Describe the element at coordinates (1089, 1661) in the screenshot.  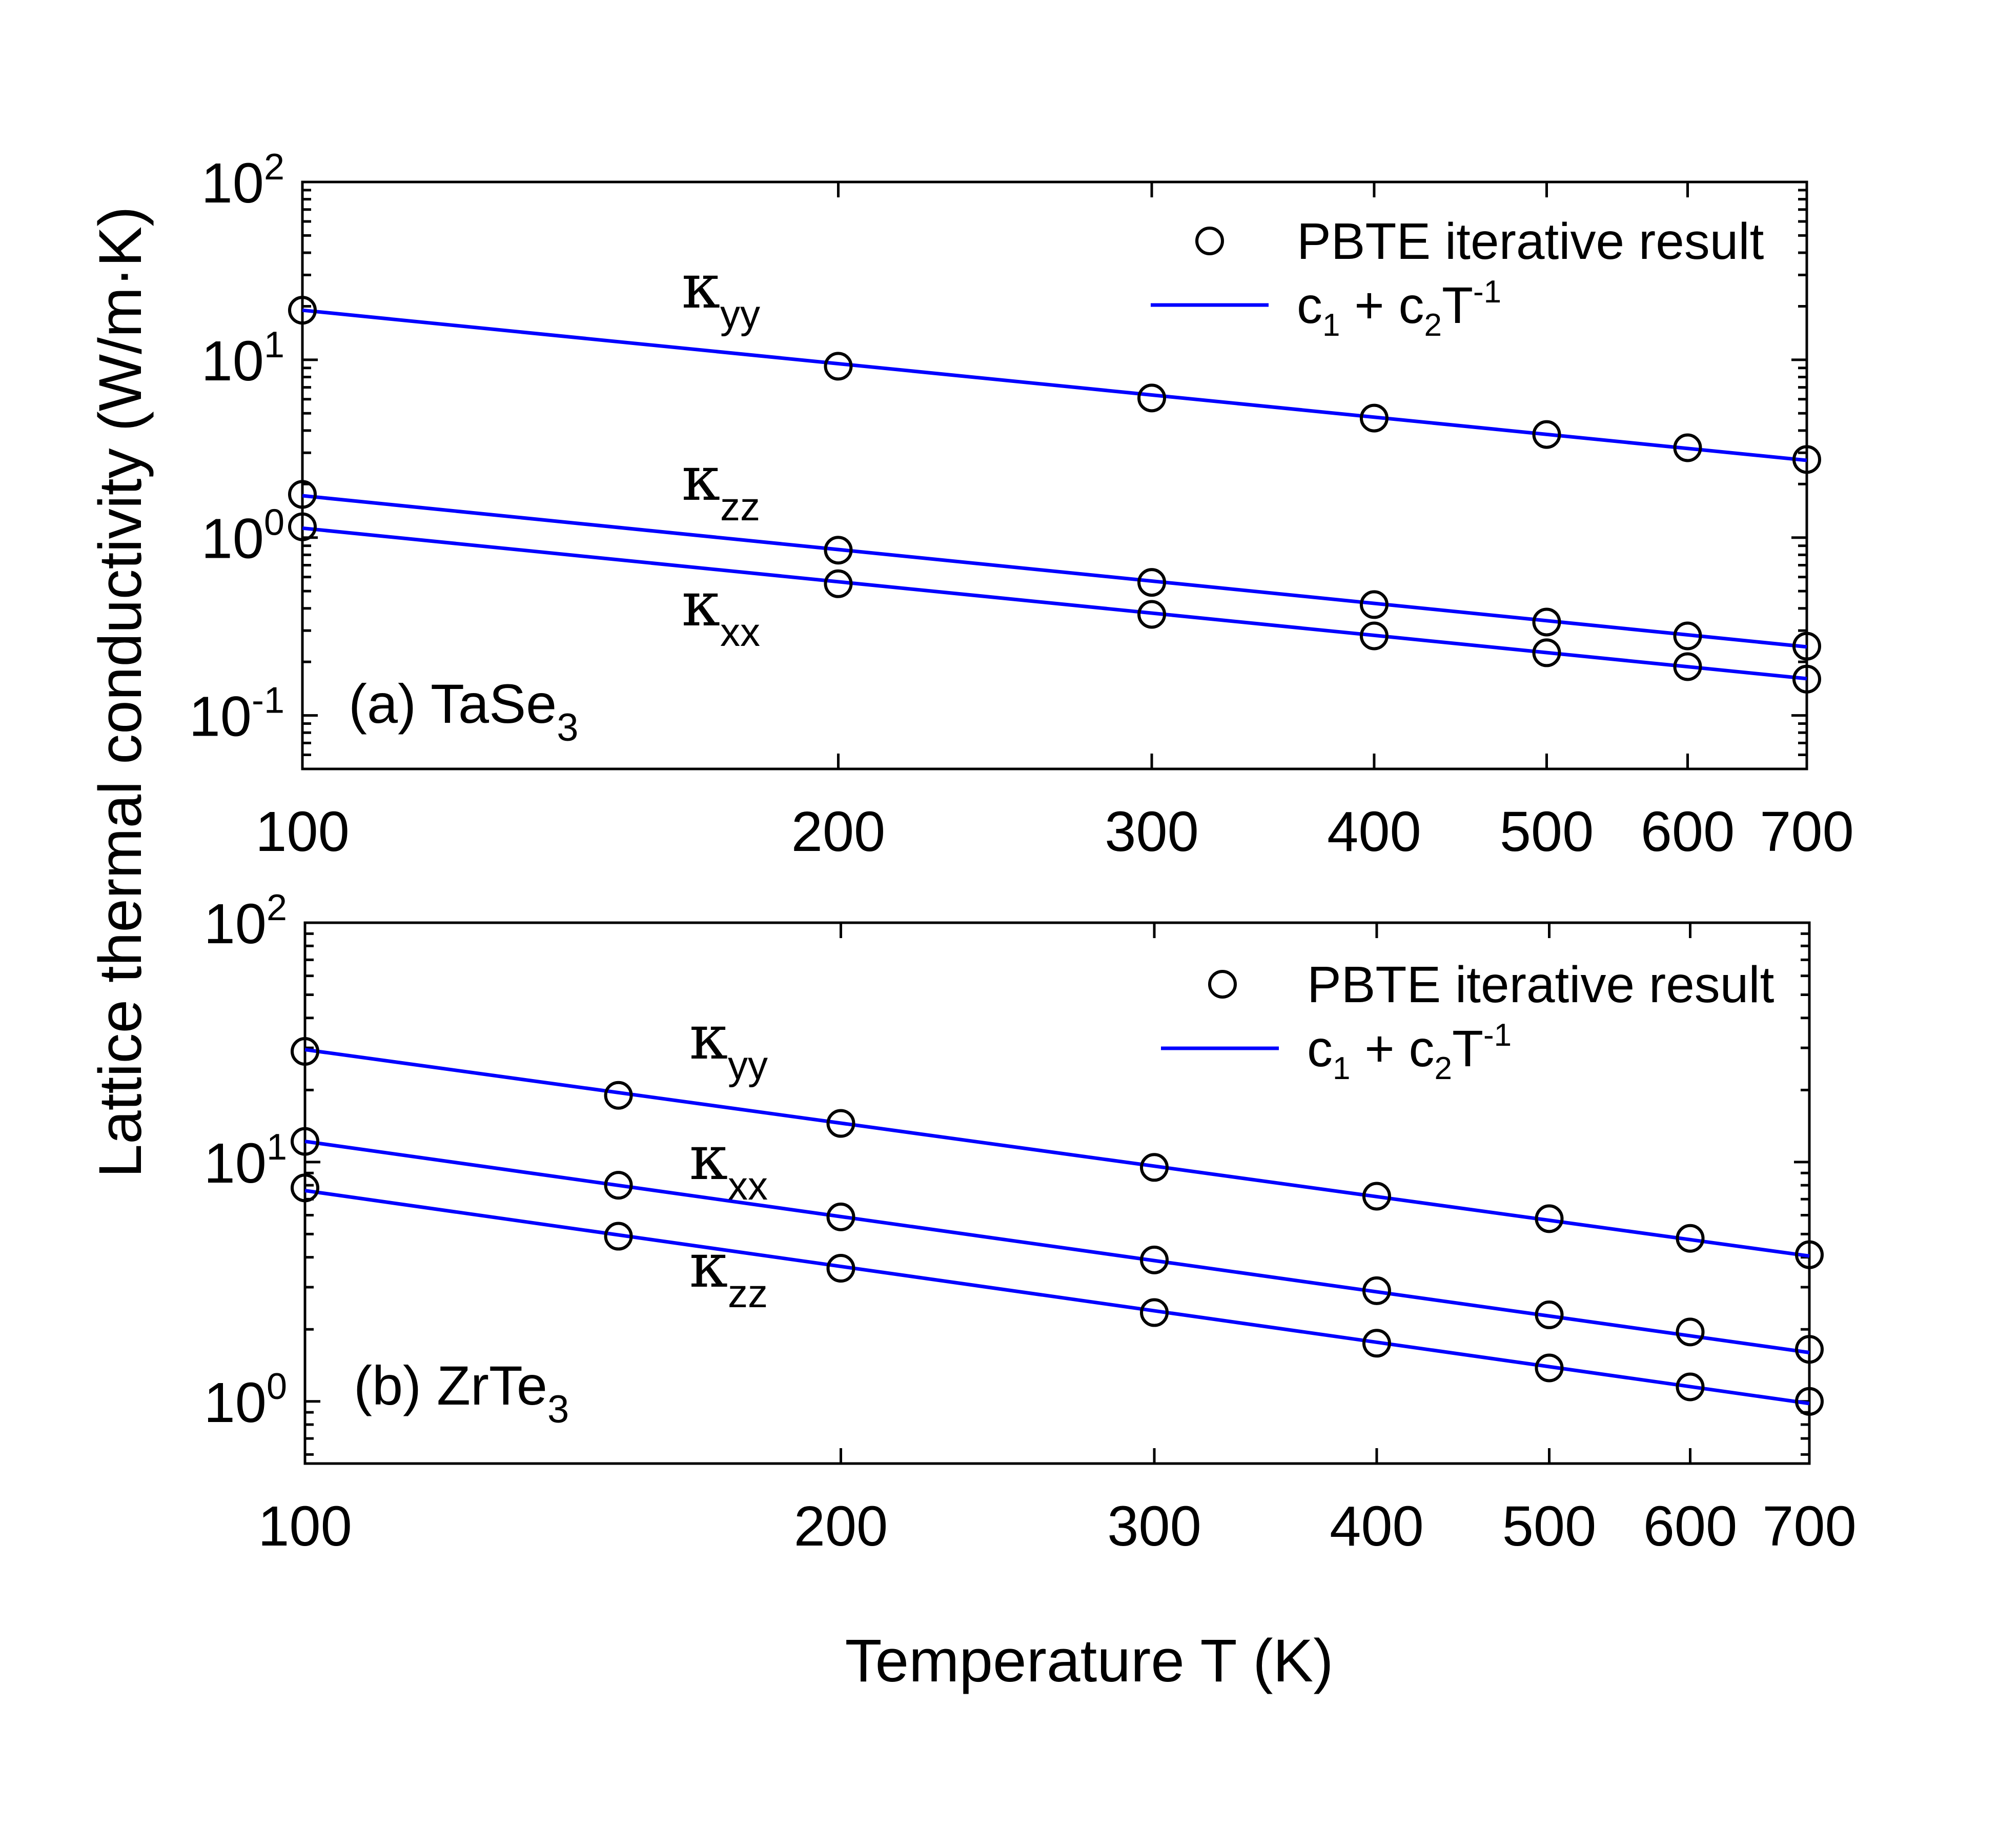
I see `x-axis-title: Temperature T (K)` at that location.